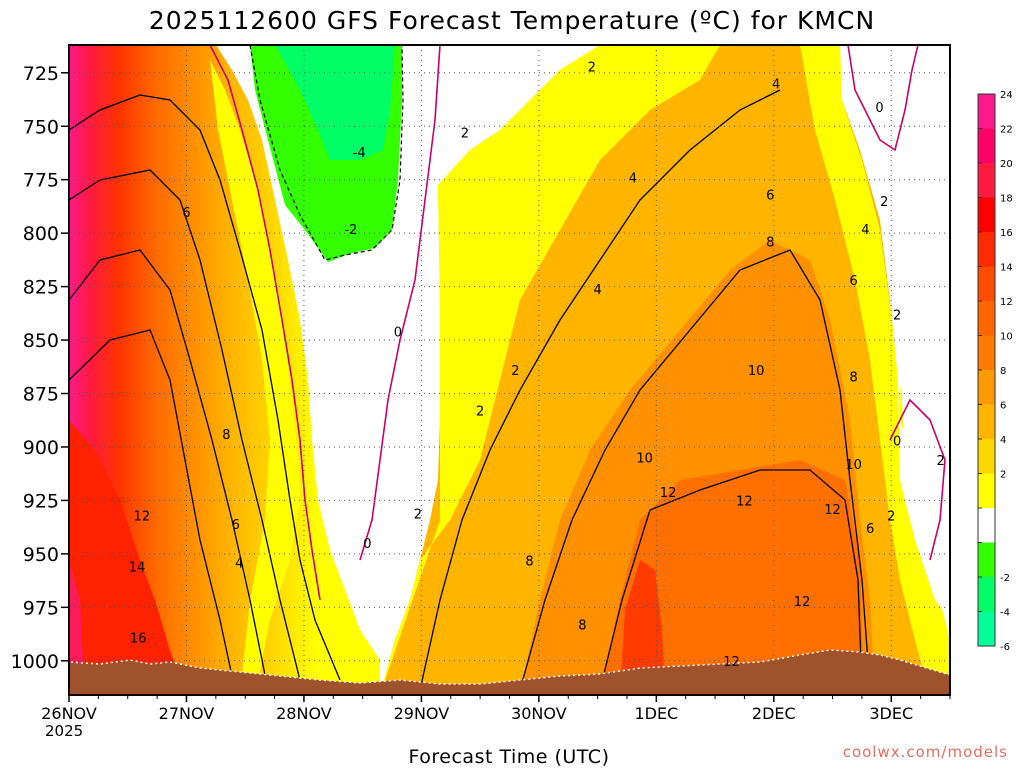  I want to click on x-axis: 26NOV 27NOV 28NOV 29NOV 30NOV 1DEC 2DEC 3DEC, so click(496, 709).